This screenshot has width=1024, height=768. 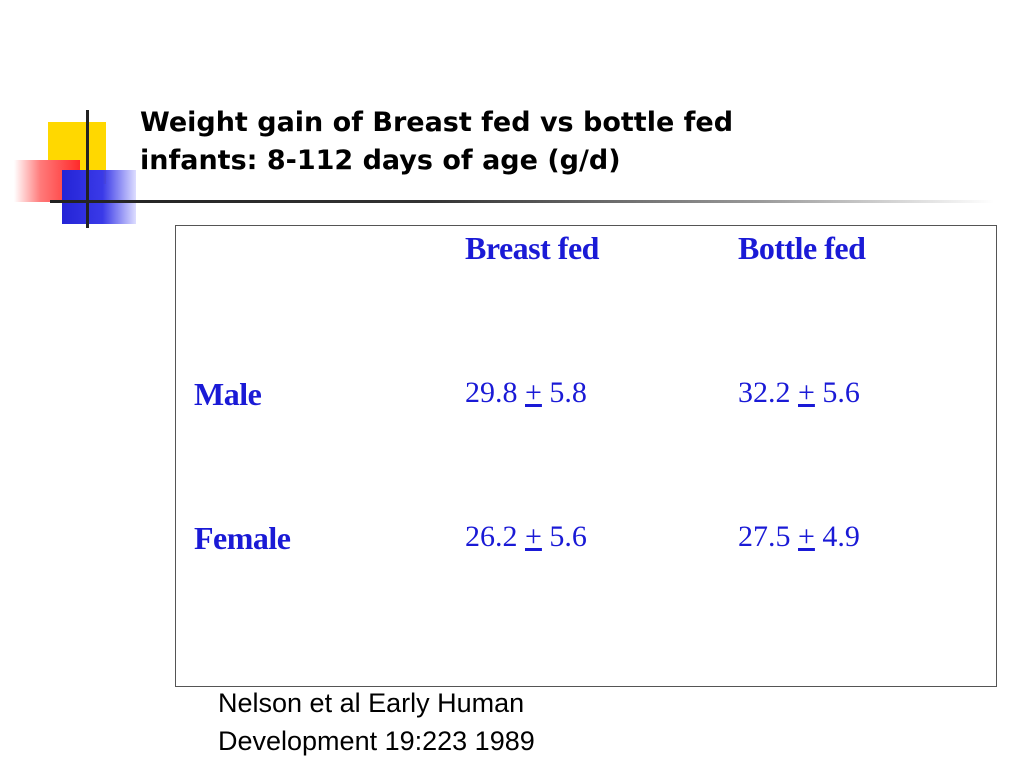 I want to click on mean-value: 32.2, so click(x=764, y=392).